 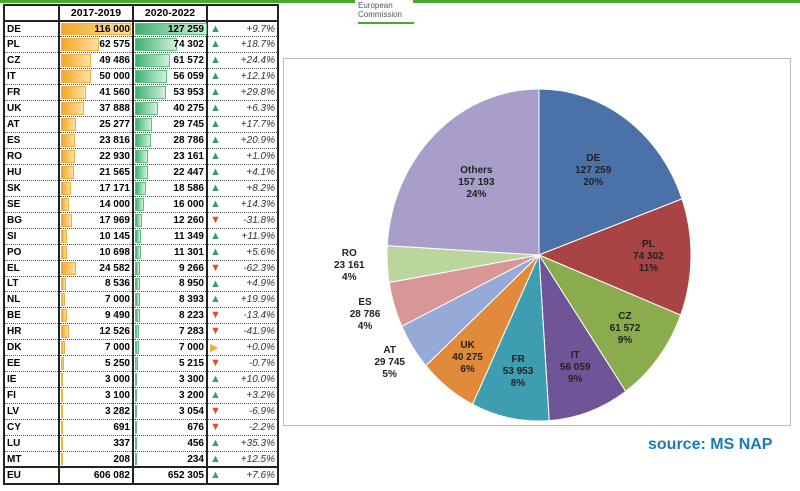 I want to click on value-2020-2022: 9 266, so click(x=170, y=268).